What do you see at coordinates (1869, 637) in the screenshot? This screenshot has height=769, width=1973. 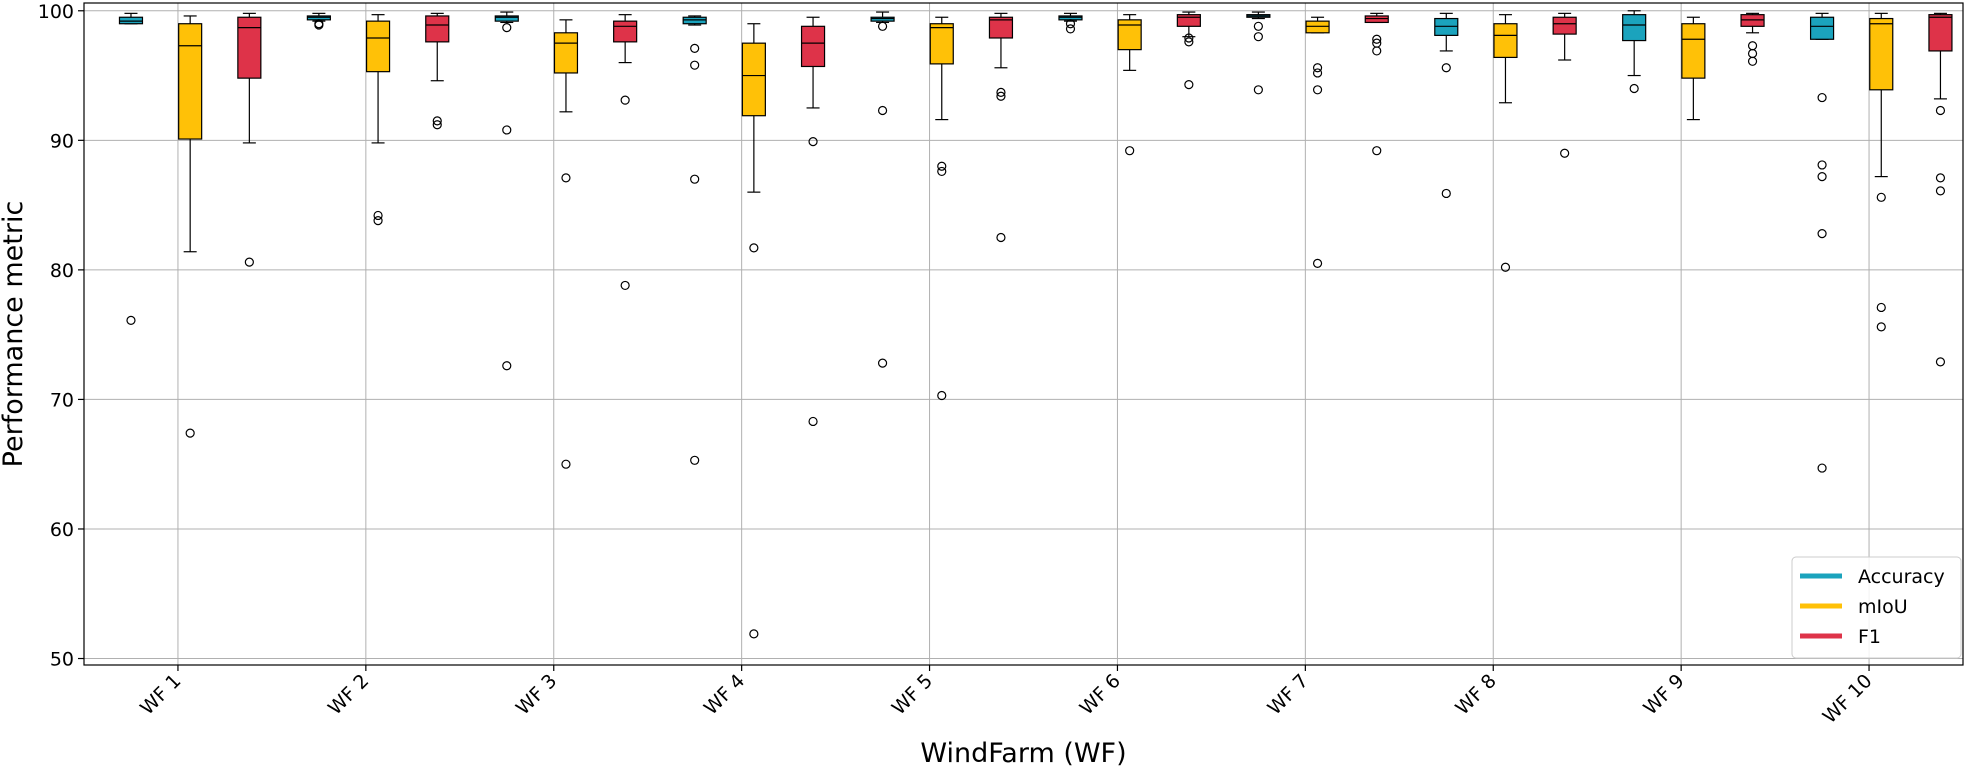 I see `legend-label-f1: F1` at bounding box center [1869, 637].